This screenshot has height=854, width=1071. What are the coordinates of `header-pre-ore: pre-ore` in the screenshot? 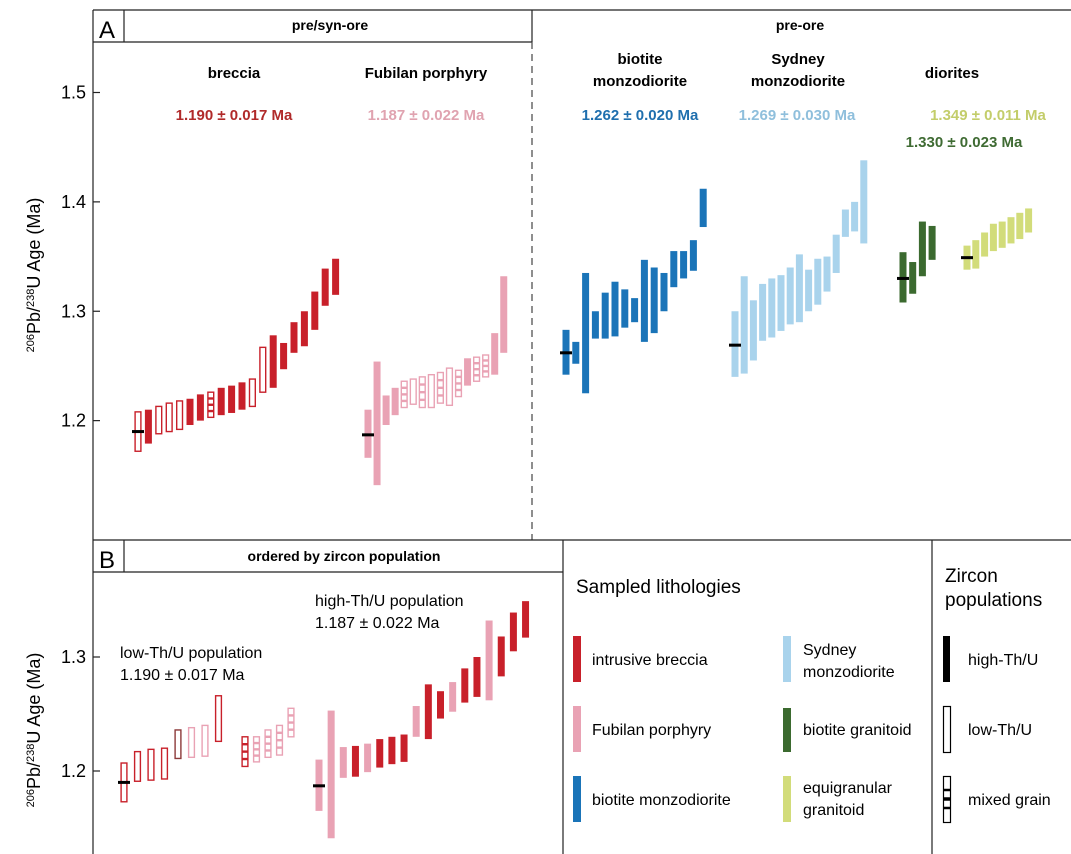 It's located at (800, 25).